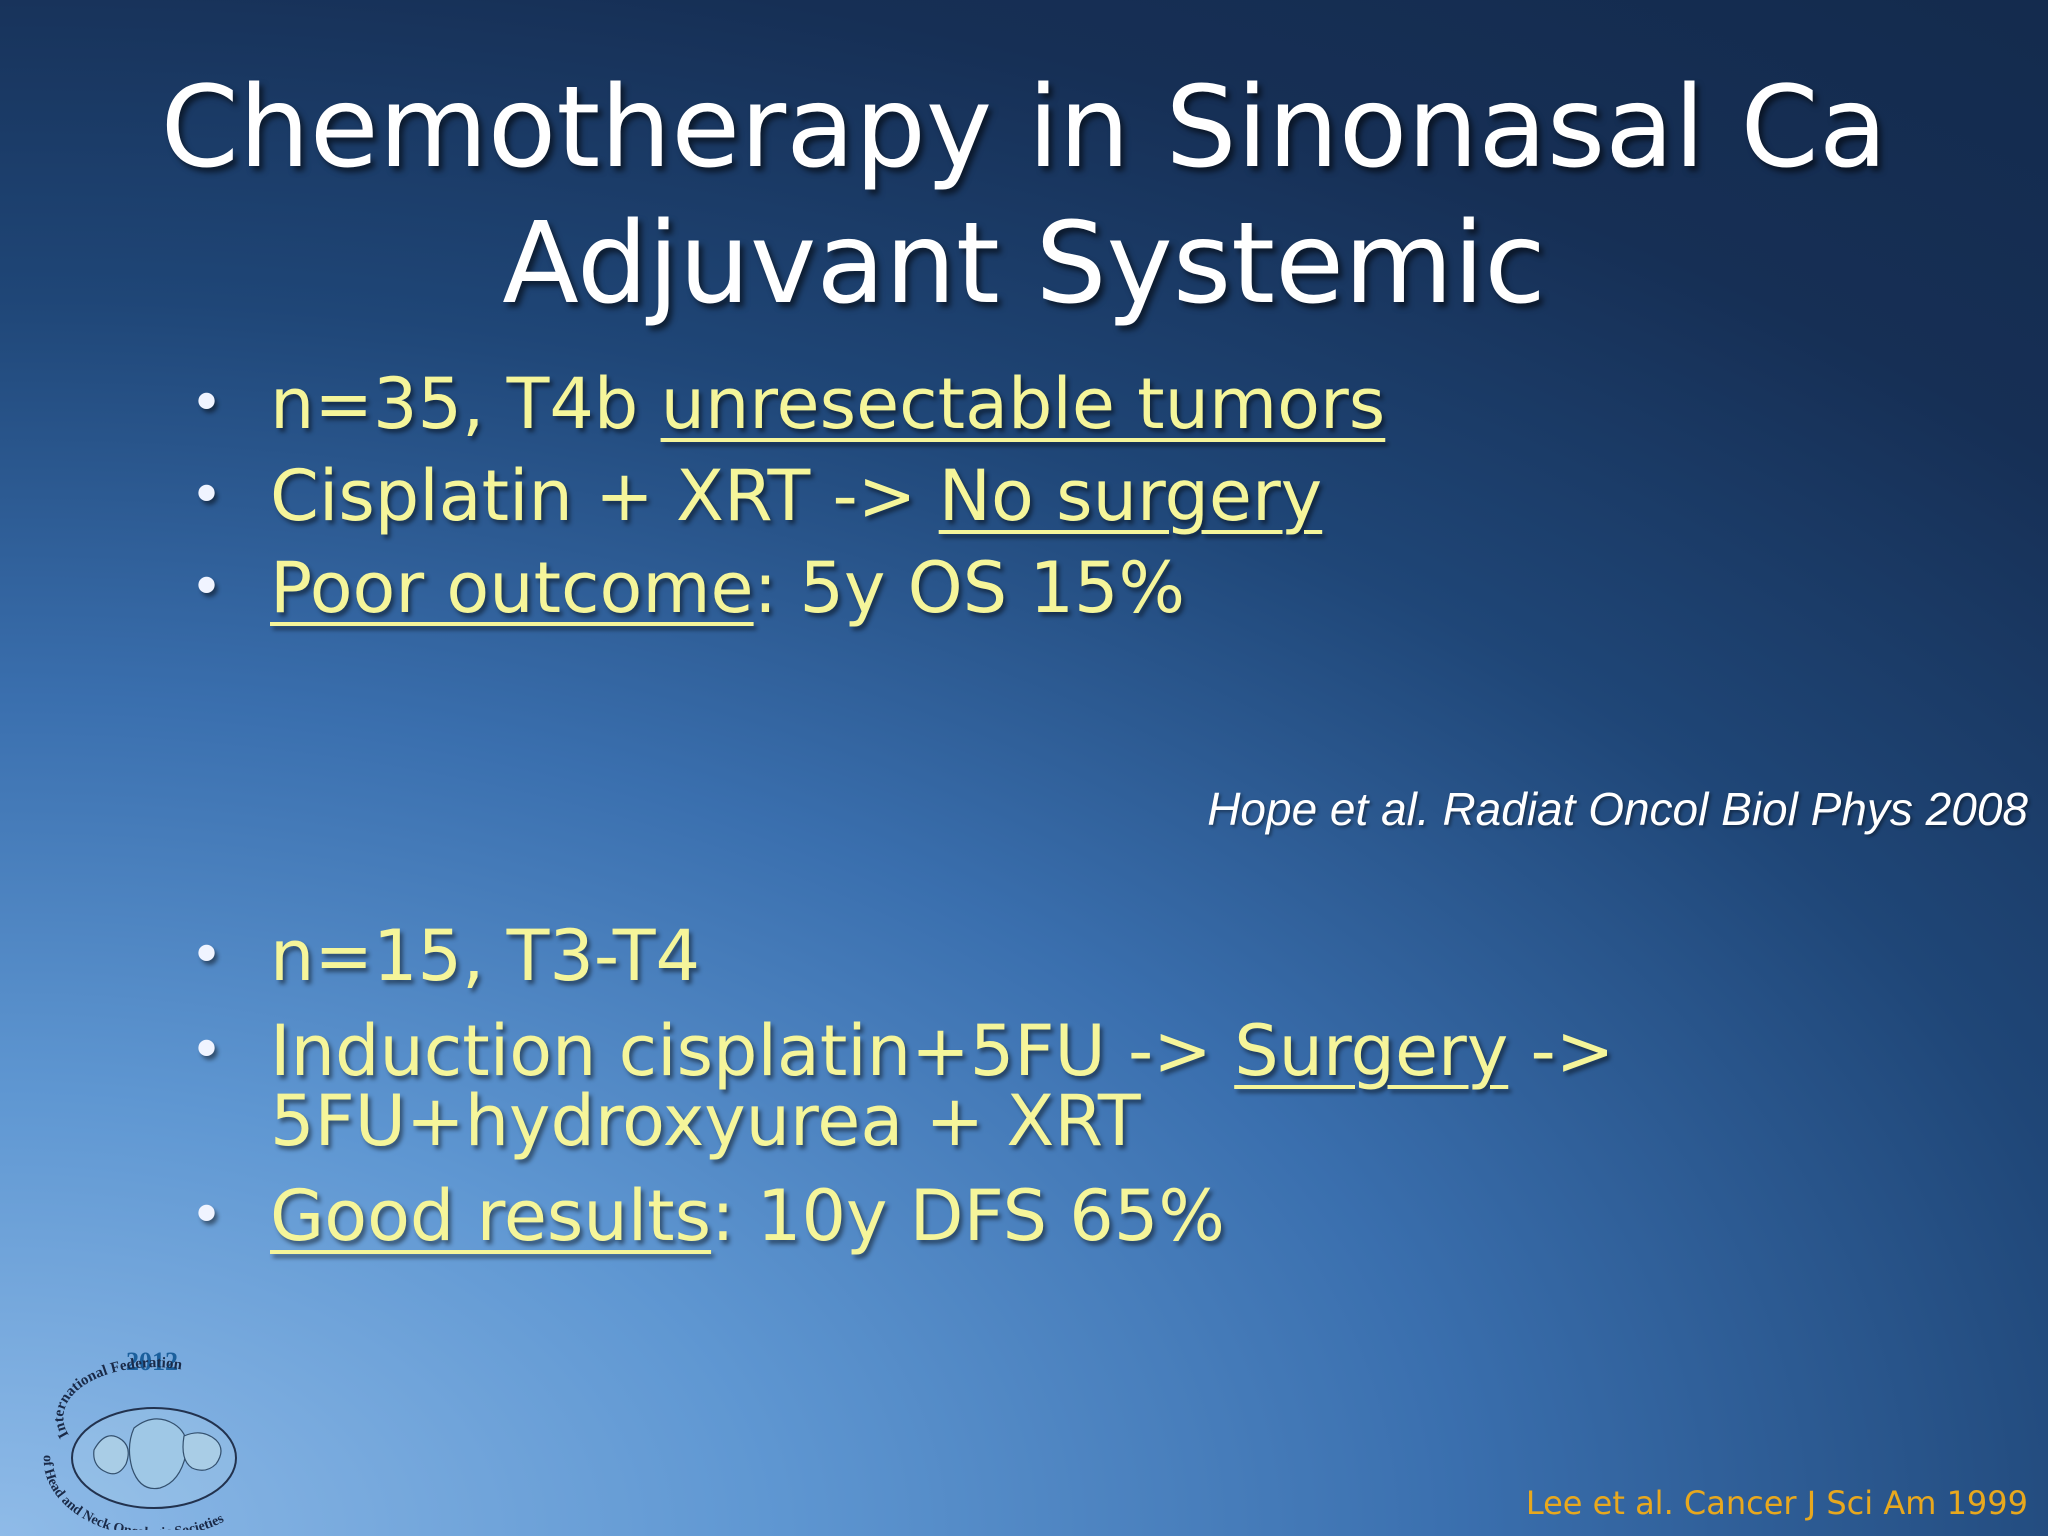 This screenshot has width=2048, height=1536. Describe the element at coordinates (1024, 264) in the screenshot. I see `title-line-2: Adjuvant Systemic` at that location.